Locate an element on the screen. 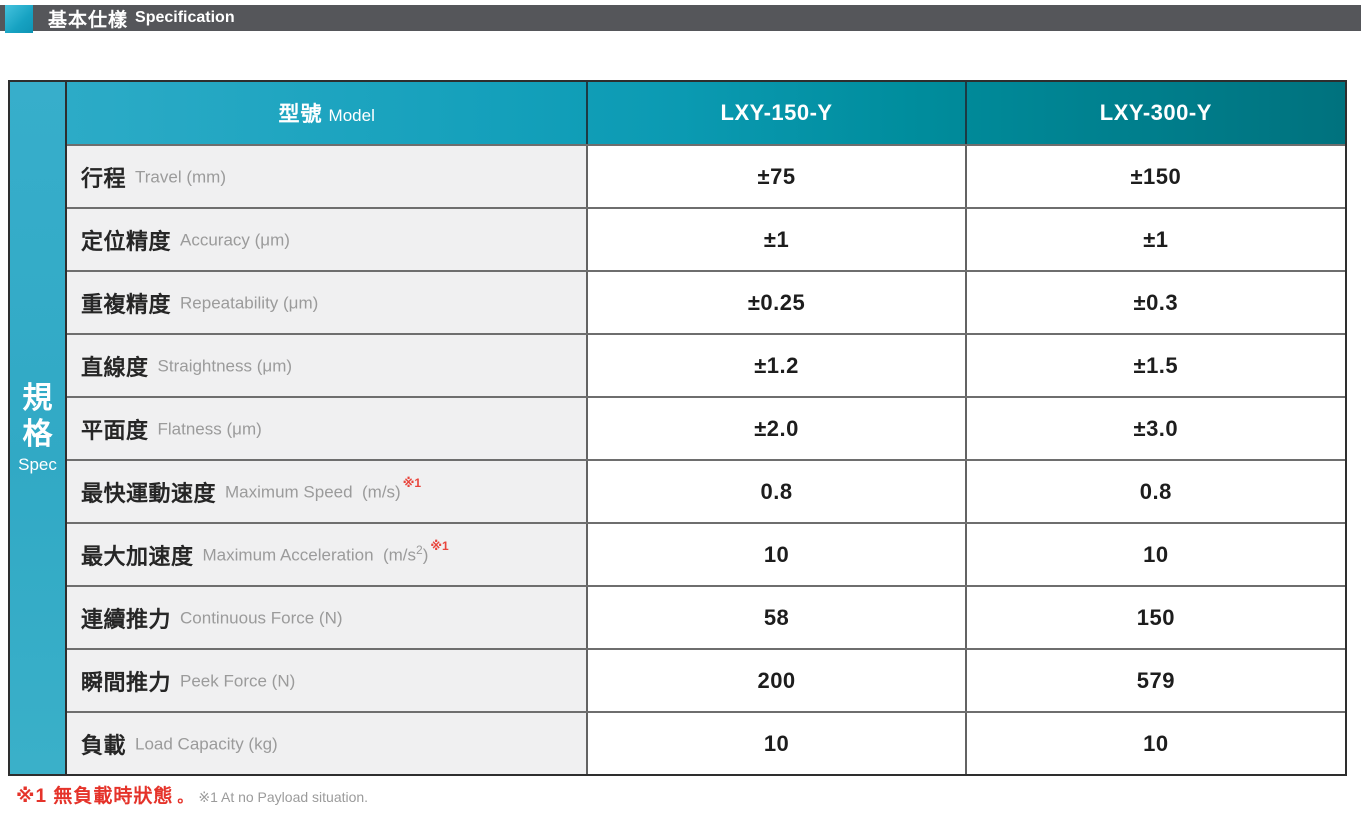 This screenshot has width=1361, height=817. value-cell: 150 is located at coordinates (1155, 617).